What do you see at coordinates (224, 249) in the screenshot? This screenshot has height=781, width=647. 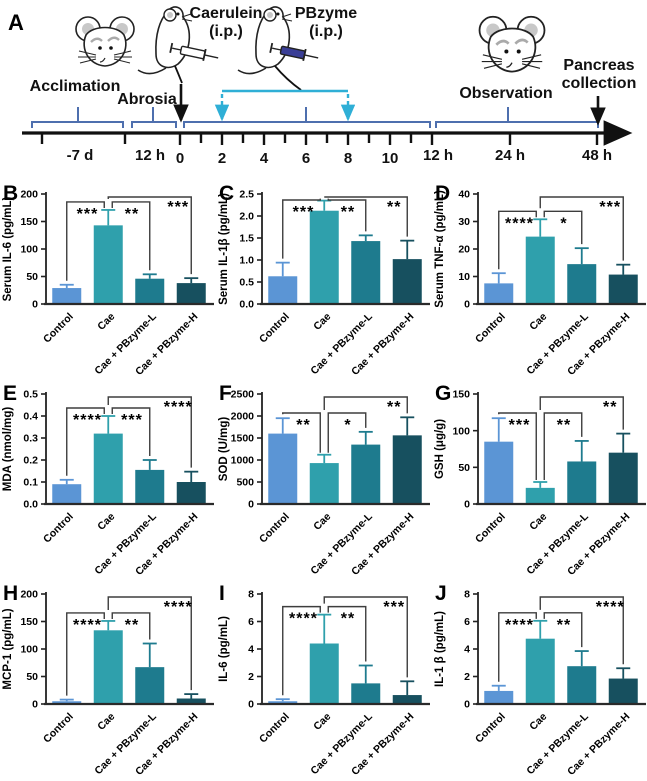 I see `y-axis-title: Serum IL-1β (pg/mL)` at bounding box center [224, 249].